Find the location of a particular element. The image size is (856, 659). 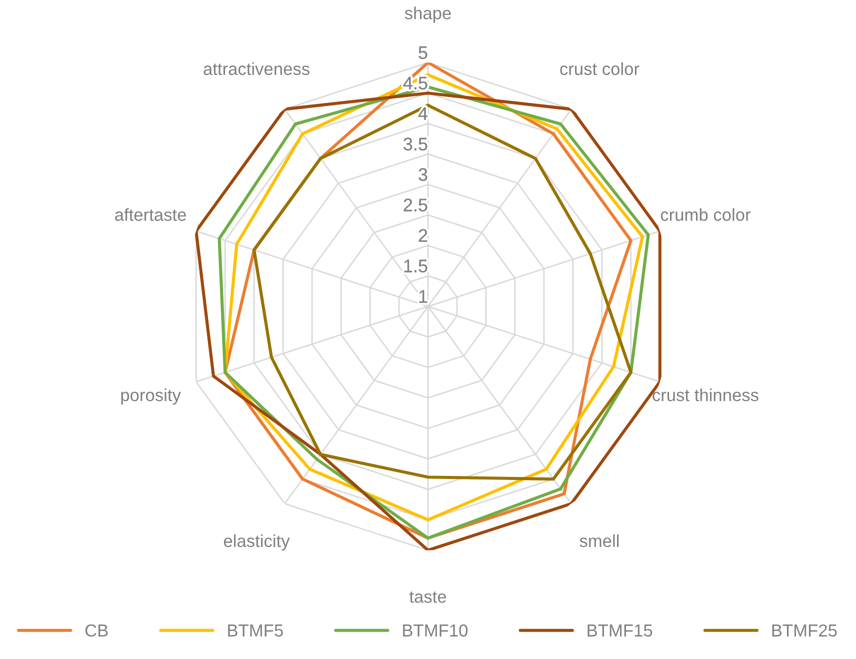

spoke-label: taste is located at coordinates (427, 597).